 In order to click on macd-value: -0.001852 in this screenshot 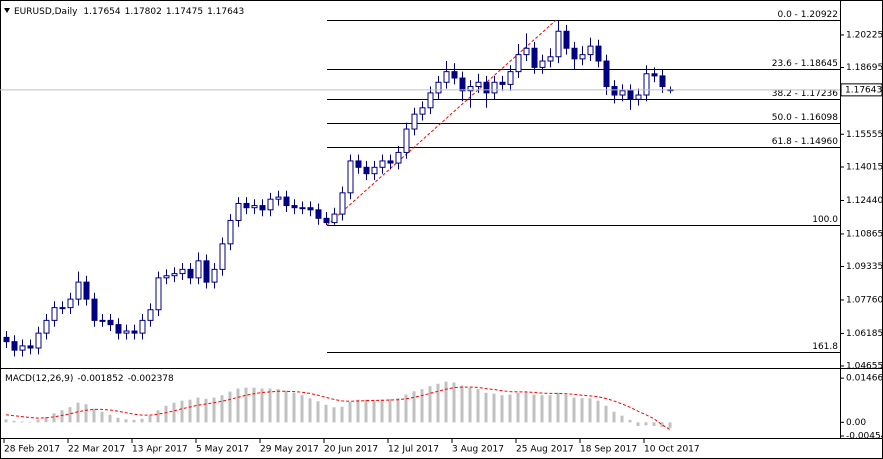, I will do `click(100, 379)`.